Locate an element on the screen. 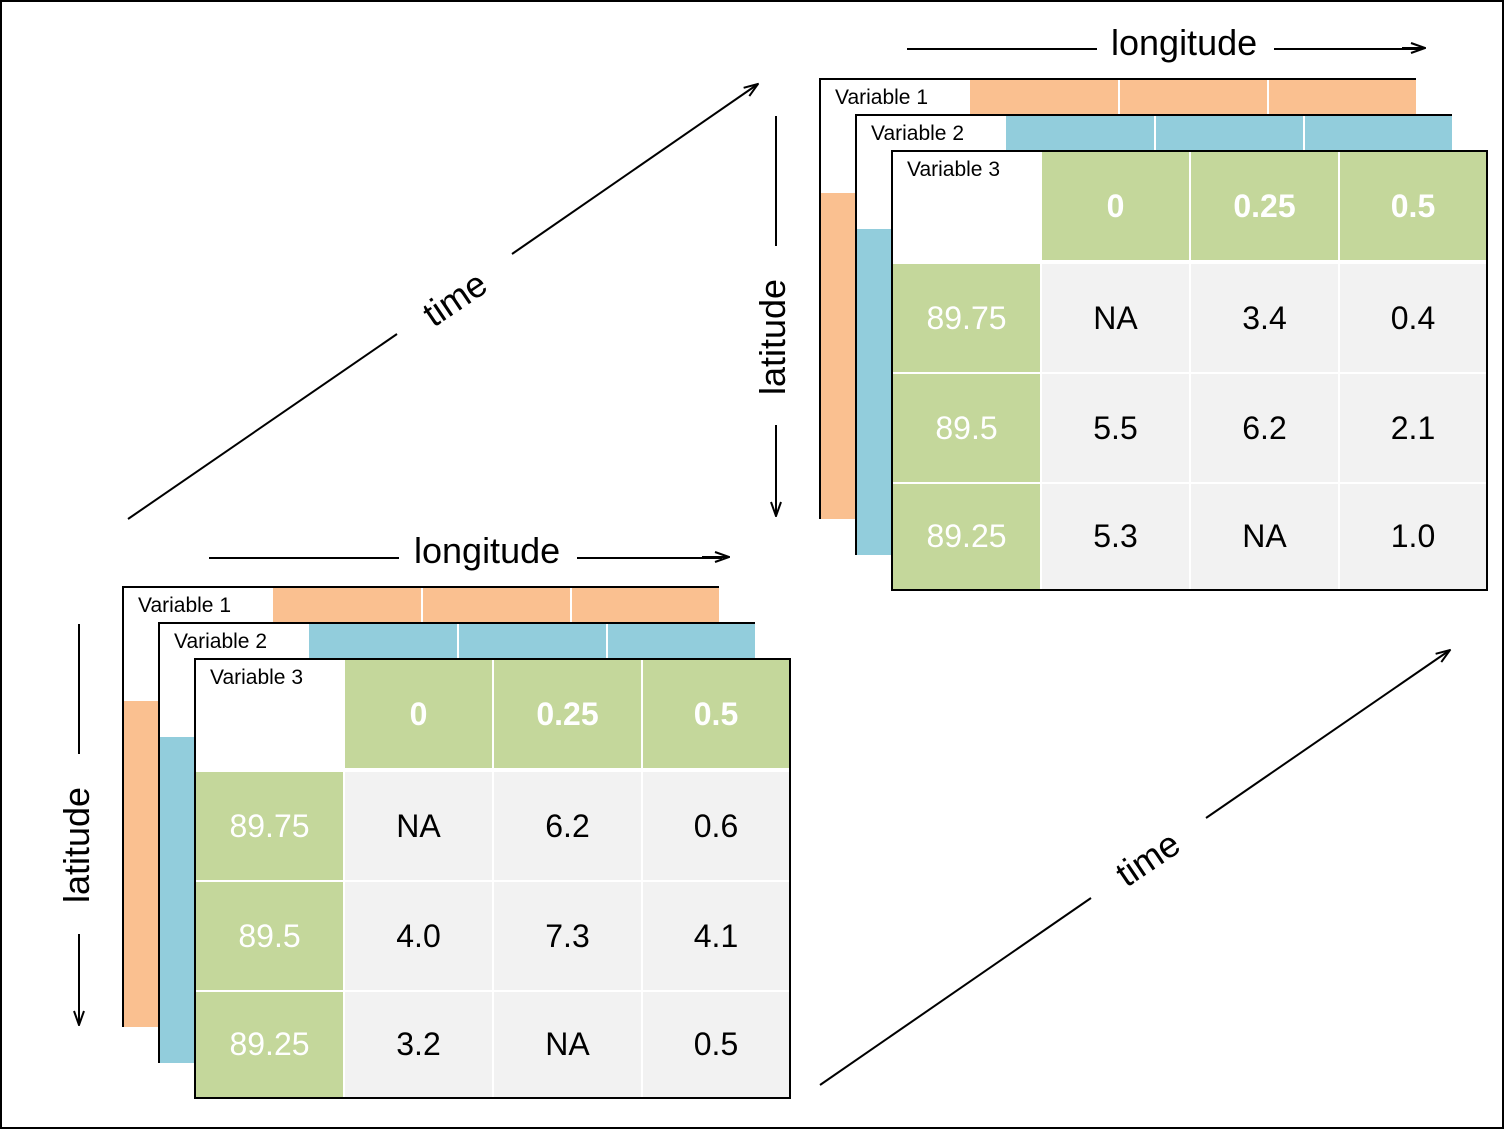 The image size is (1504, 1129). data-cell: 3.4 is located at coordinates (1264, 318).